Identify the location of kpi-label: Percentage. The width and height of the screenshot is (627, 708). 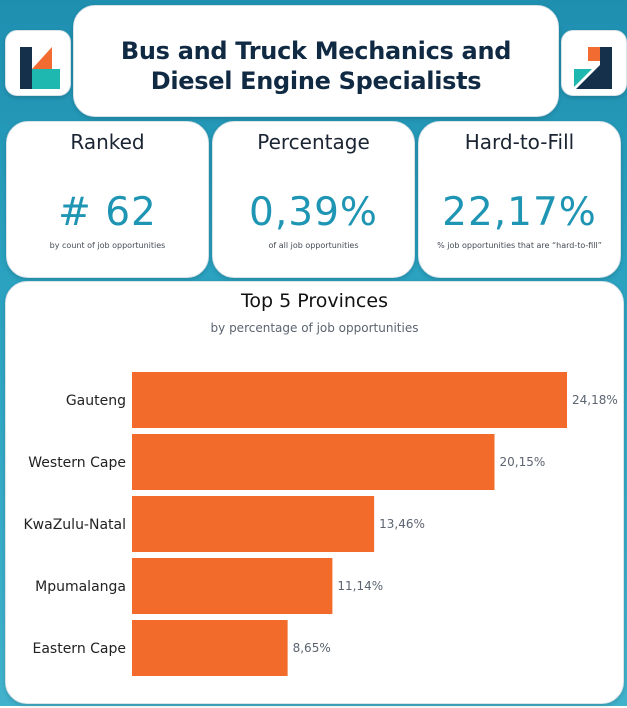
(313, 142).